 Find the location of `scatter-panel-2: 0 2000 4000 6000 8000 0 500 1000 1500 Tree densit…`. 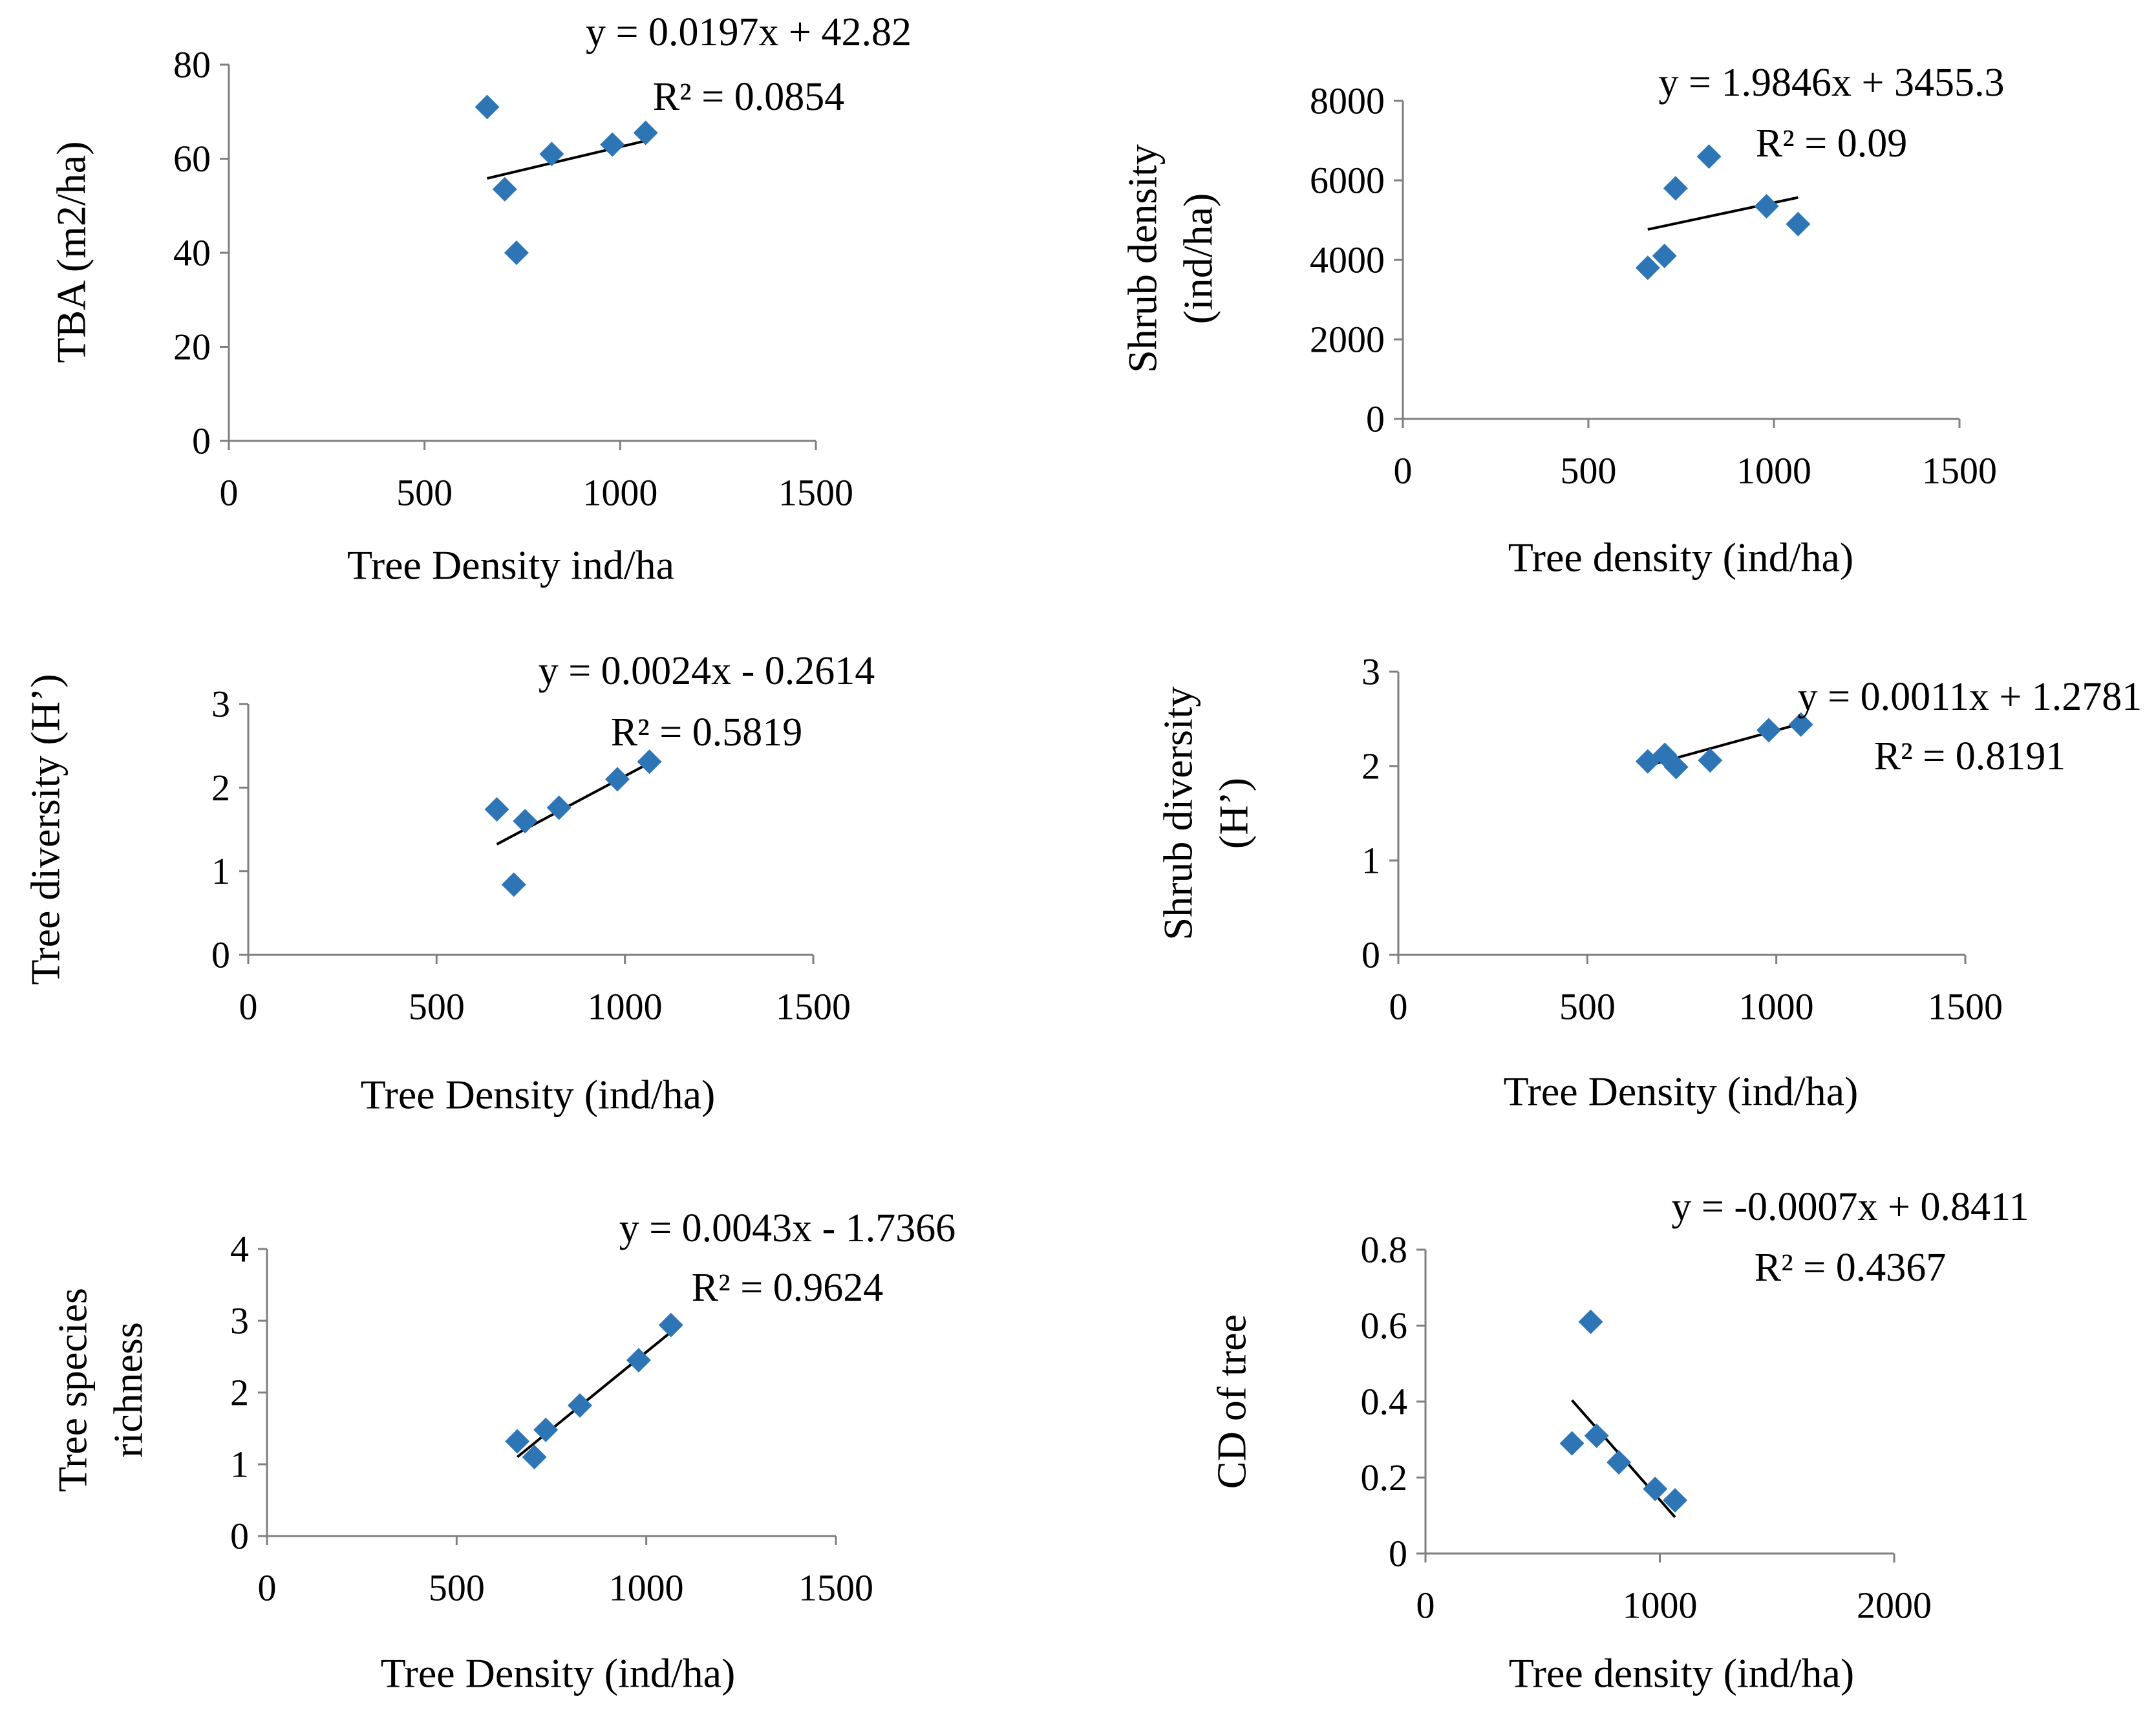

scatter-panel-2: 0 2000 4000 6000 8000 0 500 1000 1500 Tree densit… is located at coordinates (1562, 321).